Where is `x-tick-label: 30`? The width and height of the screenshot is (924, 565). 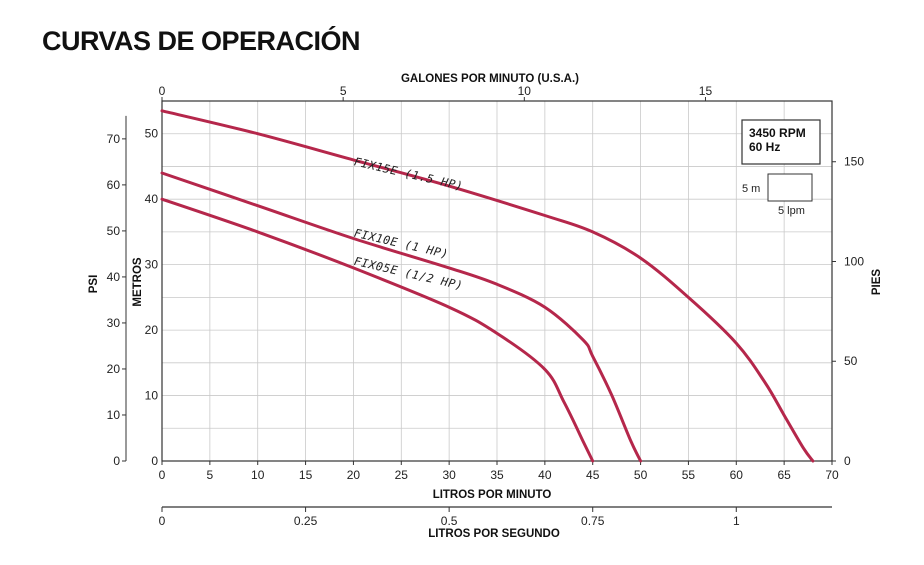 x-tick-label: 30 is located at coordinates (449, 475).